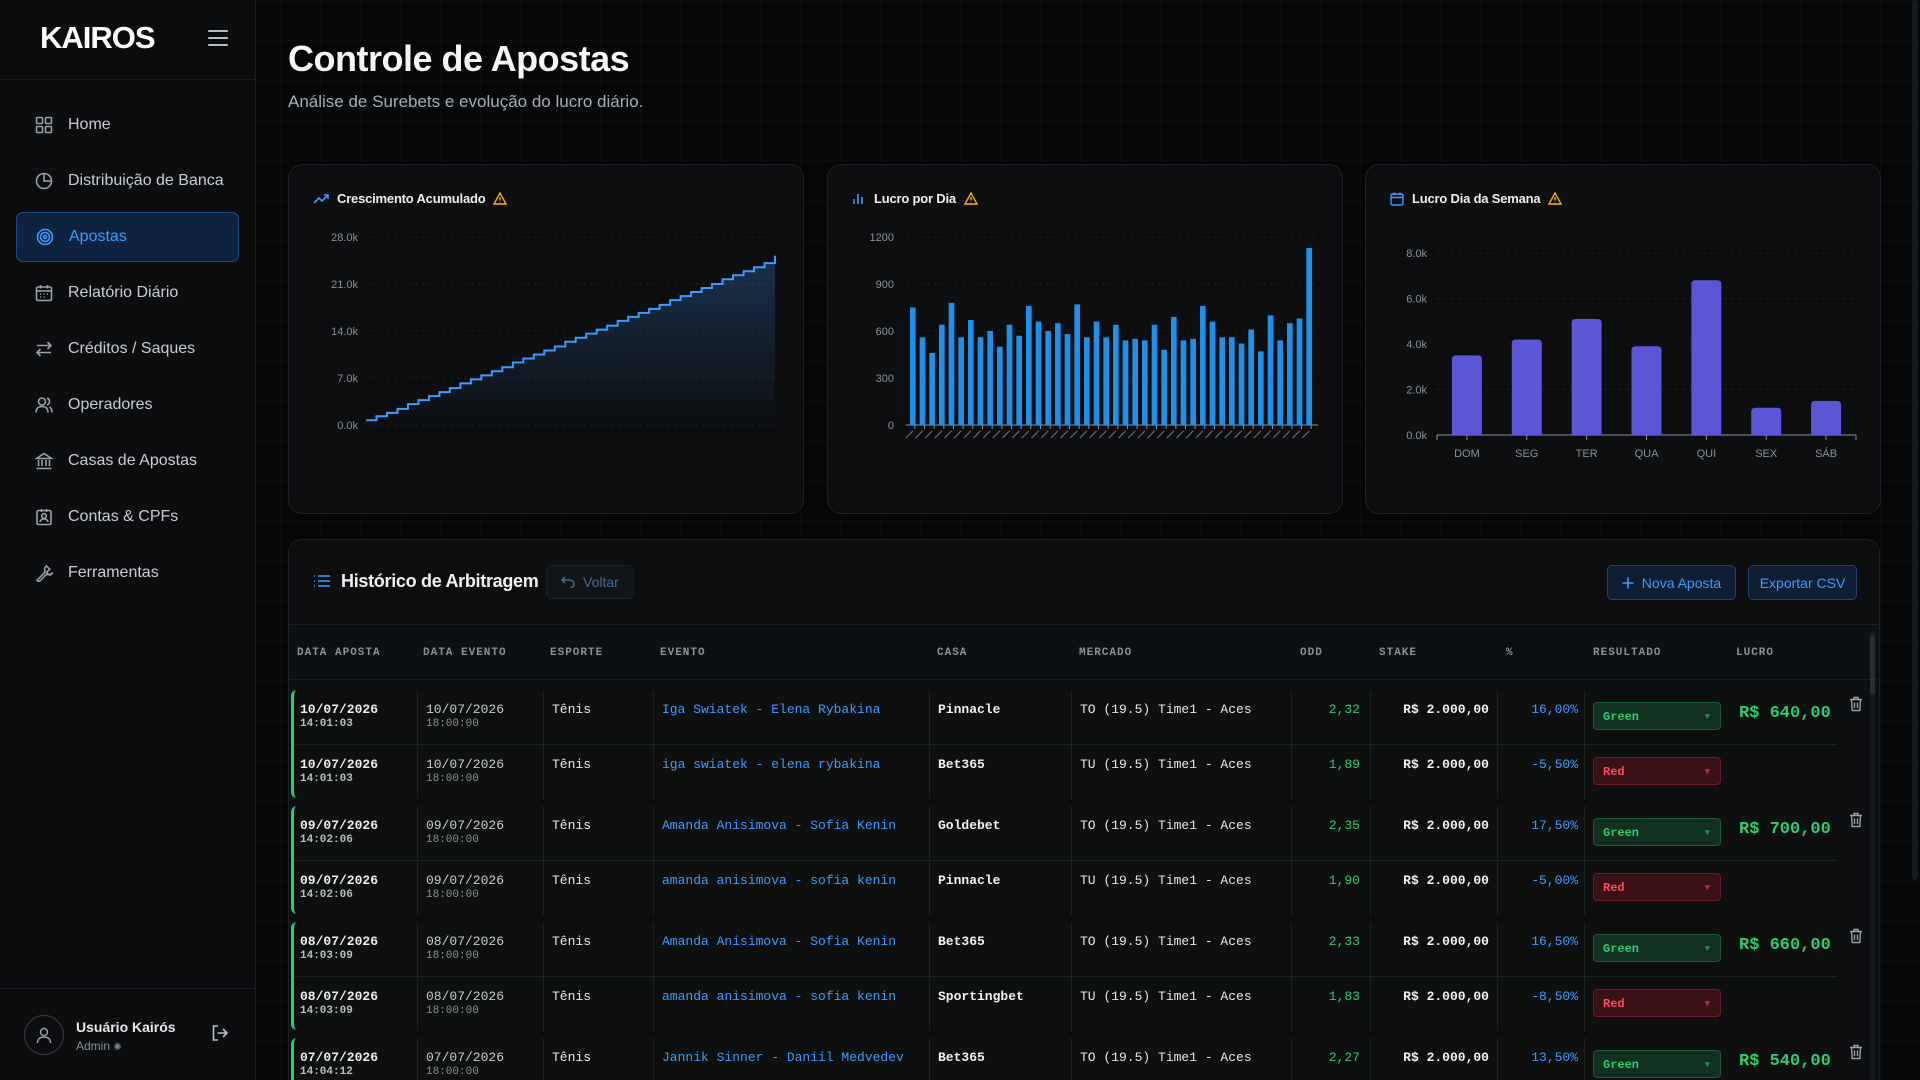 Image resolution: width=1920 pixels, height=1080 pixels. I want to click on table-cell: Amanda Anisimova - Sofia Kenin, so click(792, 949).